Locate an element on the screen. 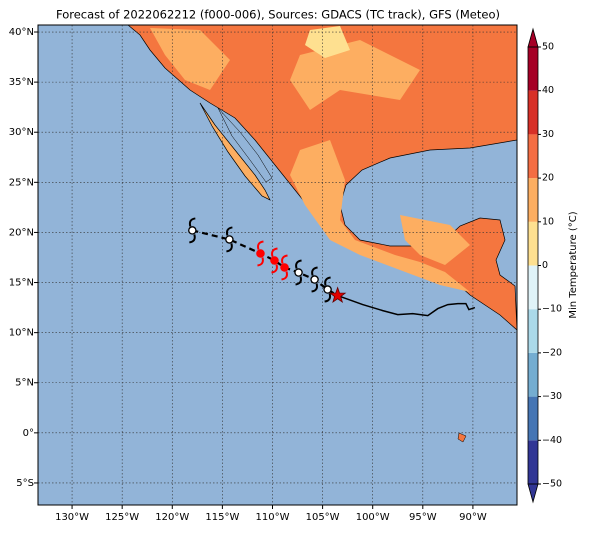 The width and height of the screenshot is (592, 533). land-cool is located at coordinates (327, 42).